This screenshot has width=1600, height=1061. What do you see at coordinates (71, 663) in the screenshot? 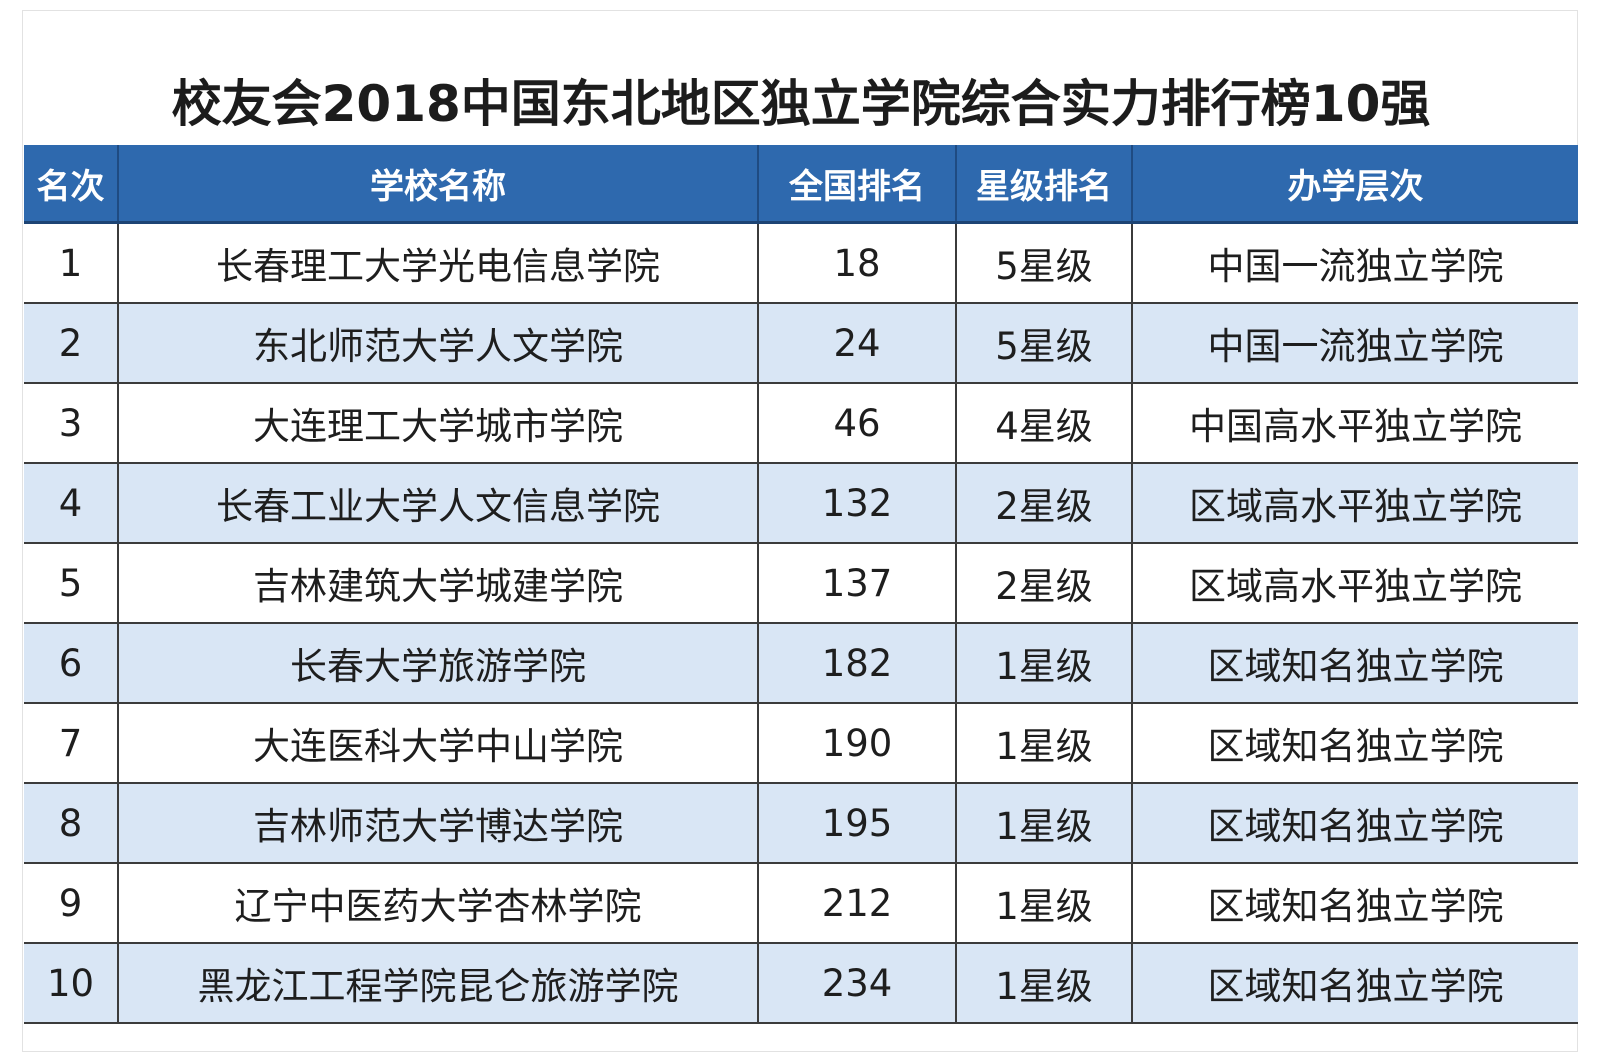
I see `cell-rank: 6` at bounding box center [71, 663].